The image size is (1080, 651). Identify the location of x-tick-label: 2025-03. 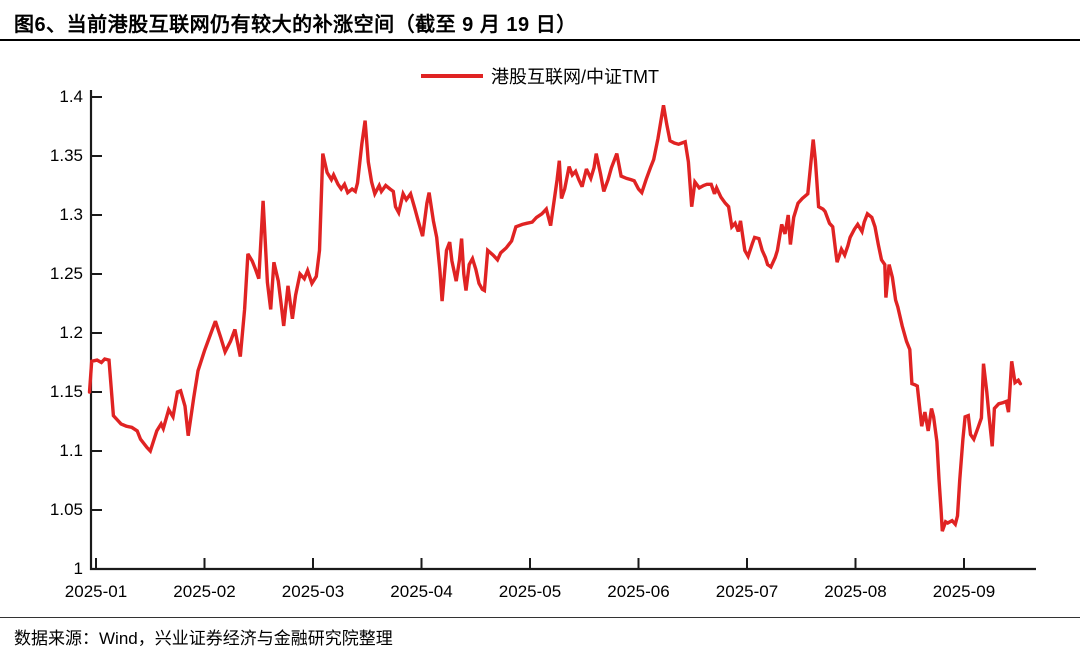
(313, 591).